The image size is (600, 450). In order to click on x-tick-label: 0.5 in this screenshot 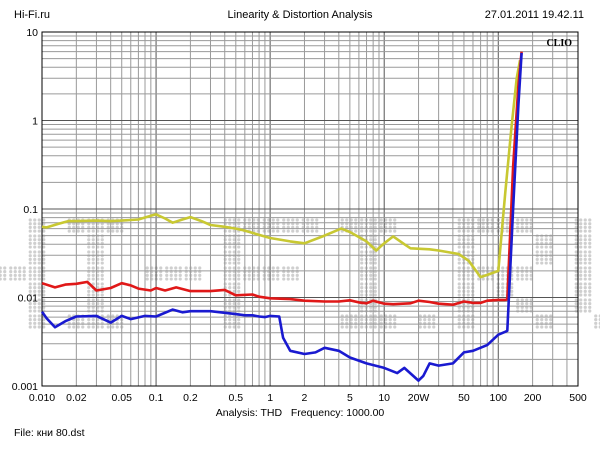, I will do `click(235, 398)`.